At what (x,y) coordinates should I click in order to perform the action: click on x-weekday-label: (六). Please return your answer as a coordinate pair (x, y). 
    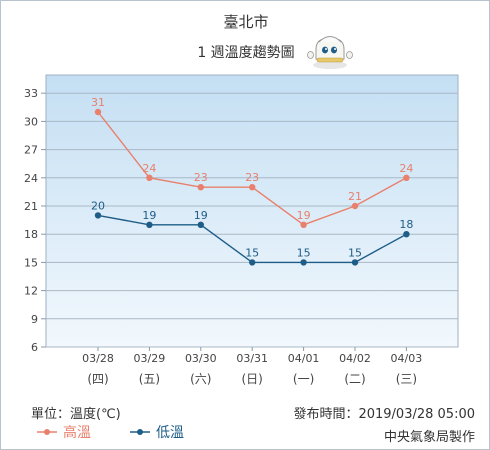
    Looking at the image, I should click on (200, 379).